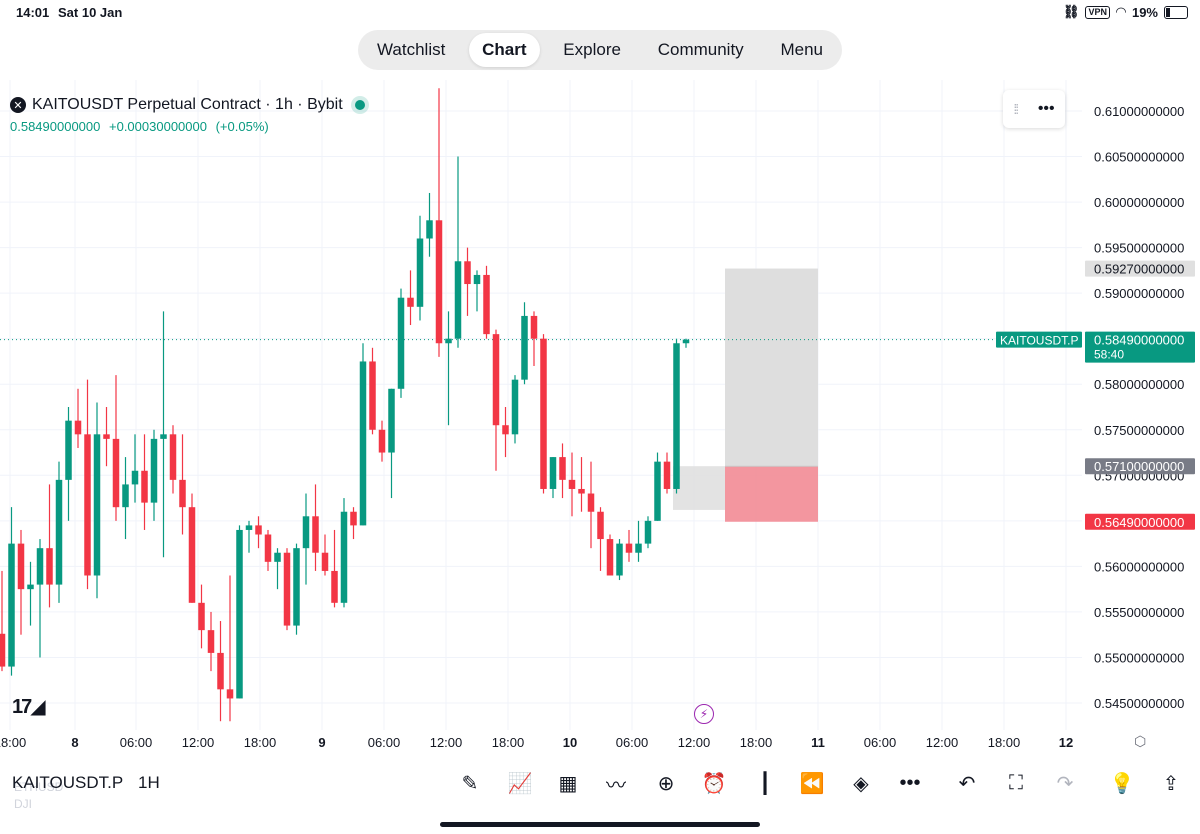 This screenshot has width=1200, height=834. I want to click on main-nav: Watchlist Chart Explore Community Menu, so click(600, 50).